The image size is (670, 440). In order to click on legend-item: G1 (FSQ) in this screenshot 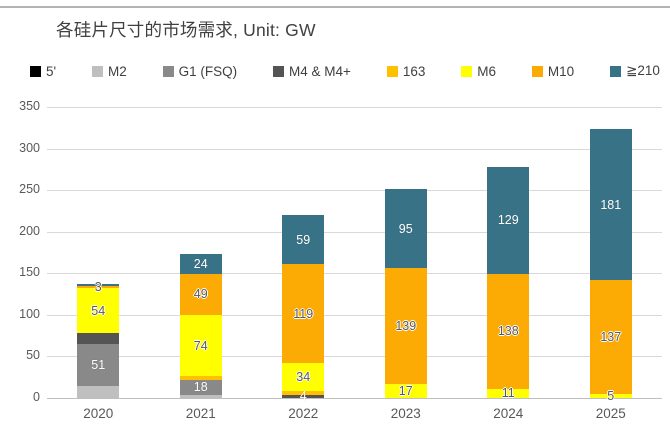, I will do `click(200, 71)`.